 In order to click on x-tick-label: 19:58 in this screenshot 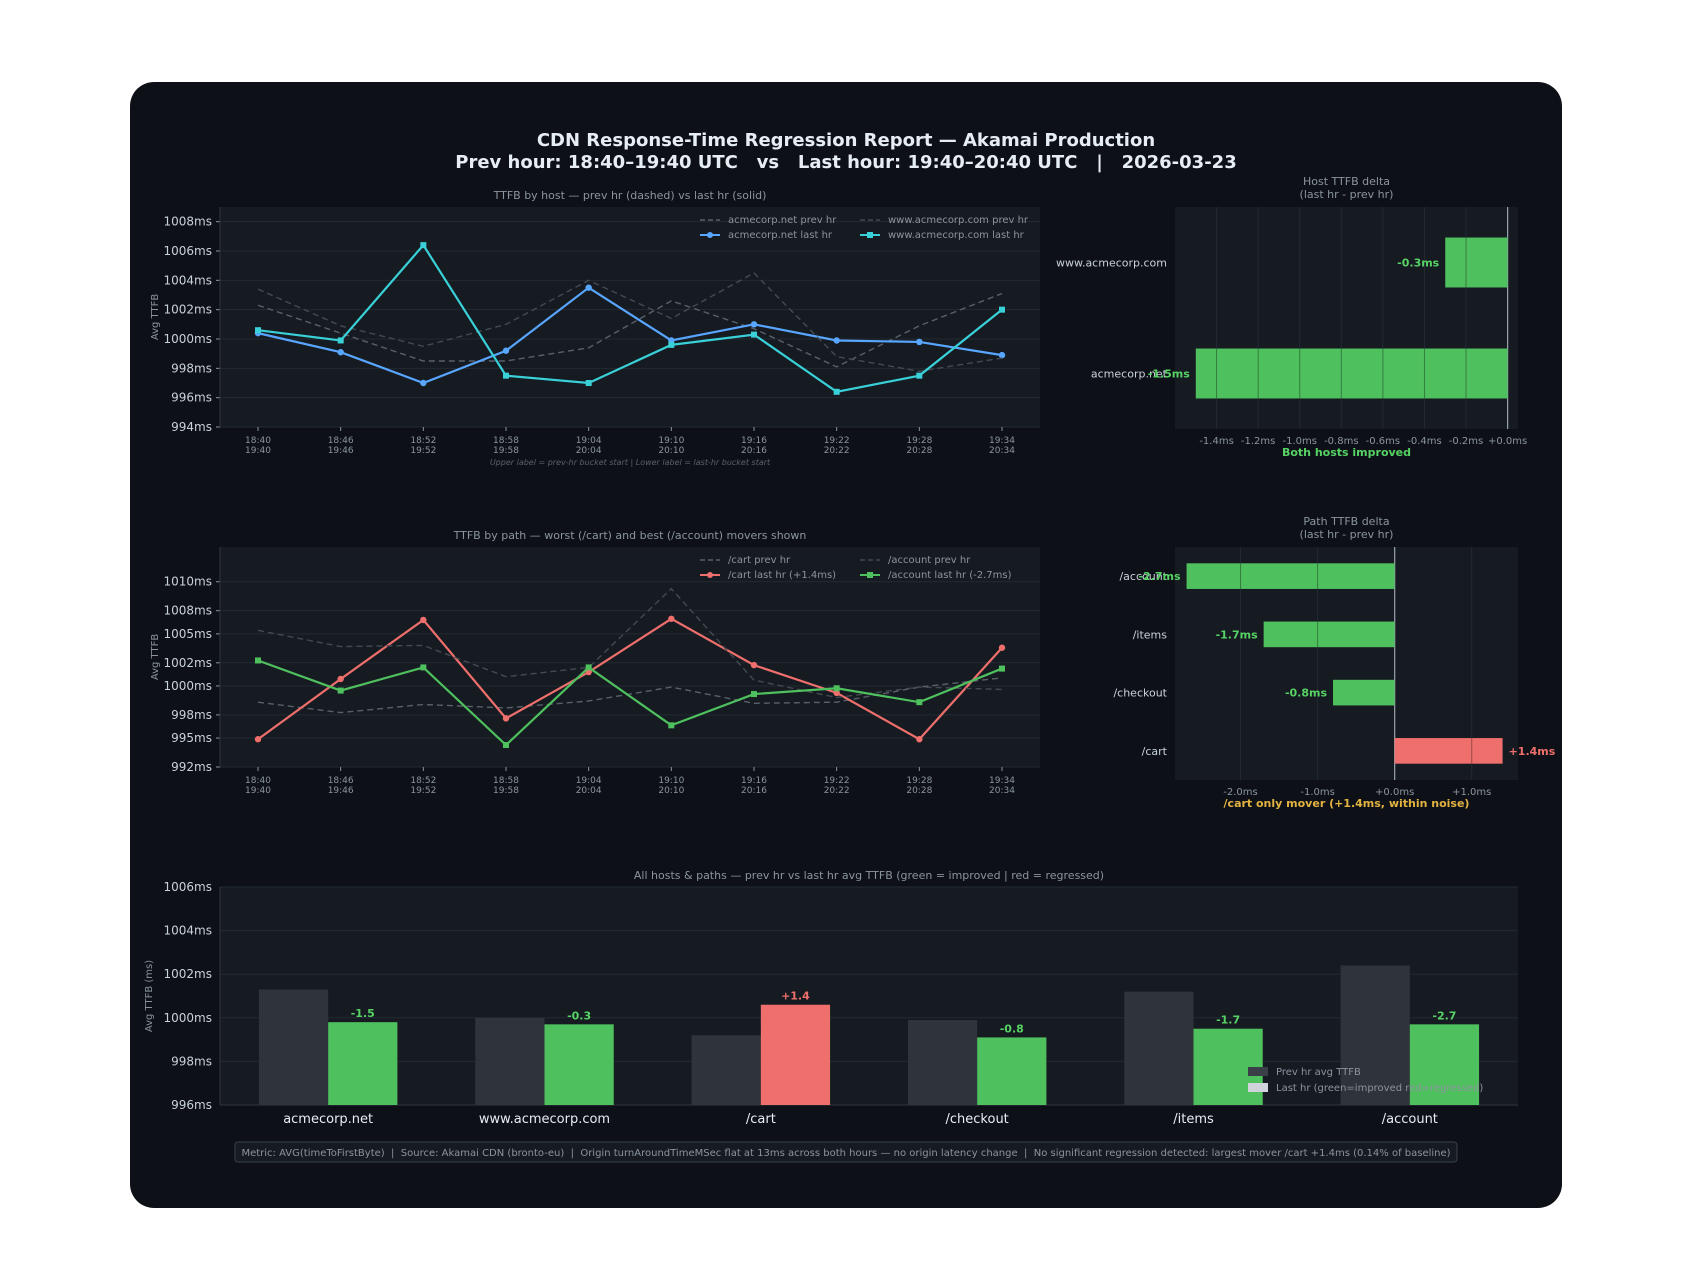, I will do `click(506, 451)`.